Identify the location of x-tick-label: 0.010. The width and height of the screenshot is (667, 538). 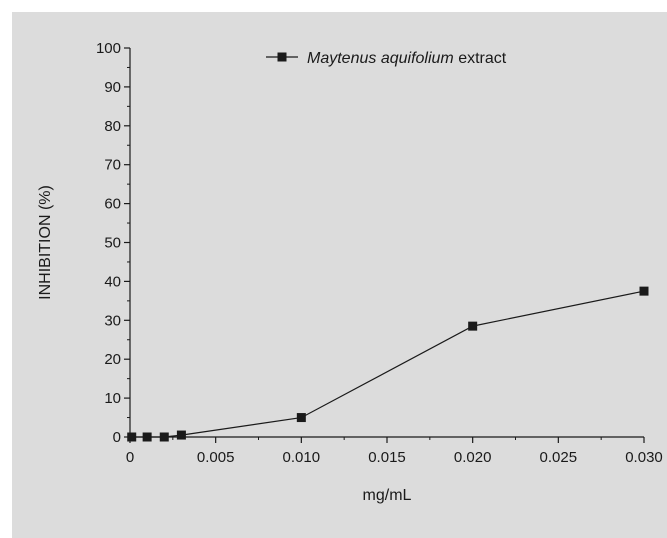
(302, 457).